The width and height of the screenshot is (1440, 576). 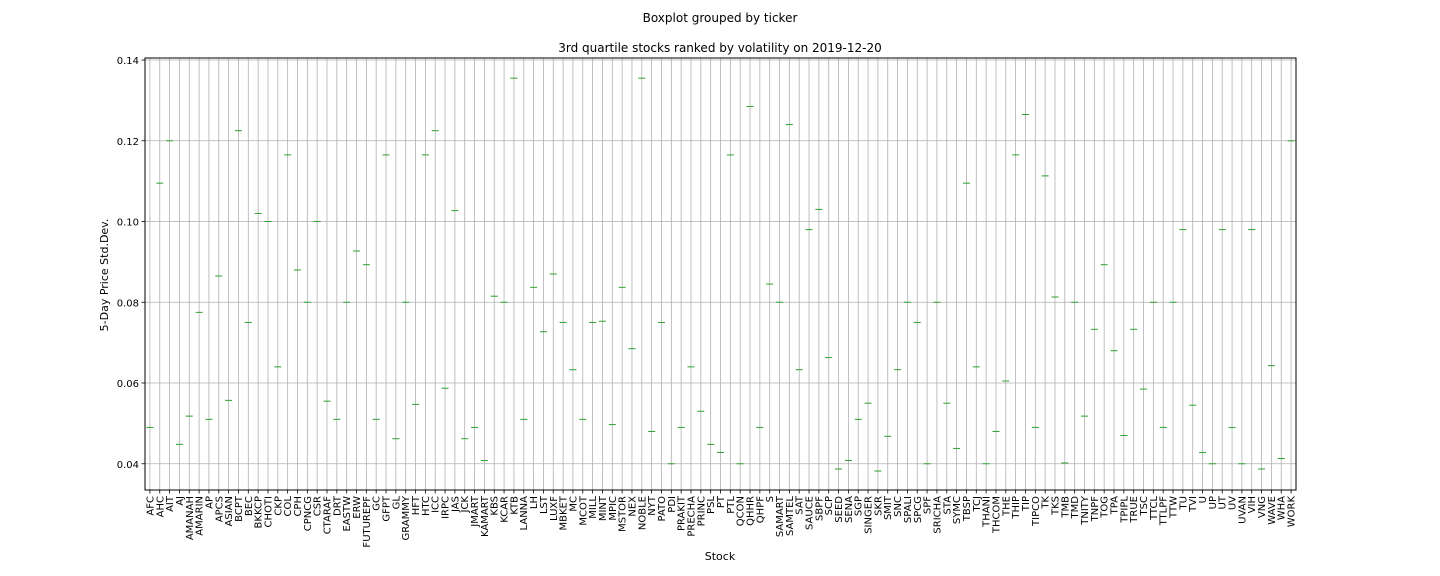 What do you see at coordinates (1233, 503) in the screenshot?
I see `x-tick-label: UV` at bounding box center [1233, 503].